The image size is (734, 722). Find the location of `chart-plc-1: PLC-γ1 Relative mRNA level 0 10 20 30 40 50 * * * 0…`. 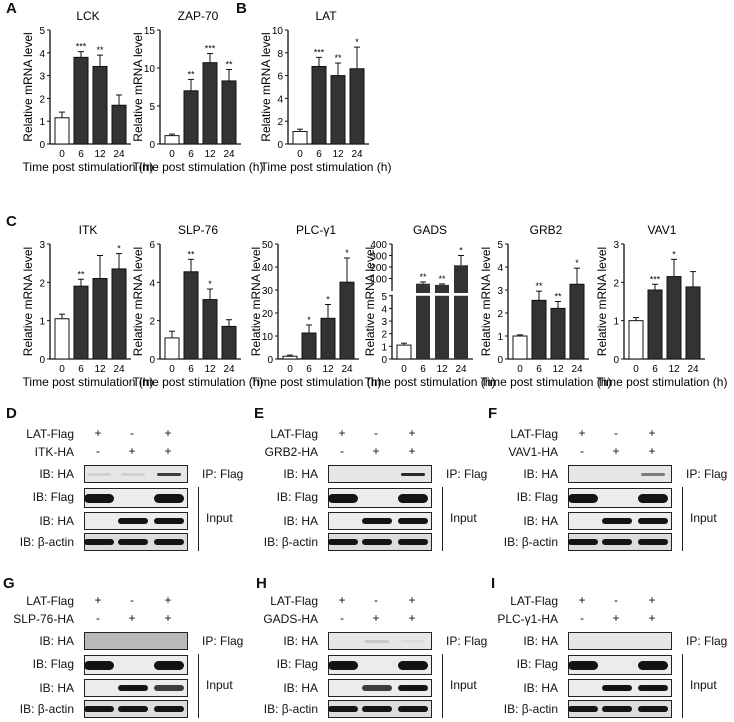

chart-plc-1: PLC-γ1 Relative mRNA level 0 10 20 30 40 50 * * * 0… is located at coordinates (315, 306).